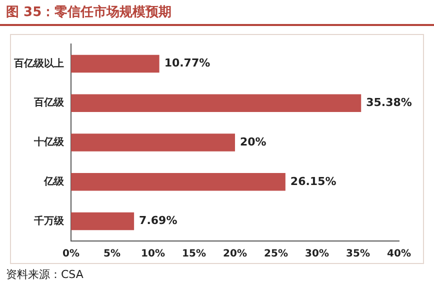 The width and height of the screenshot is (434, 295). What do you see at coordinates (217, 13) in the screenshot?
I see `chart-title: 图 35：零信任市场规模预期` at bounding box center [217, 13].